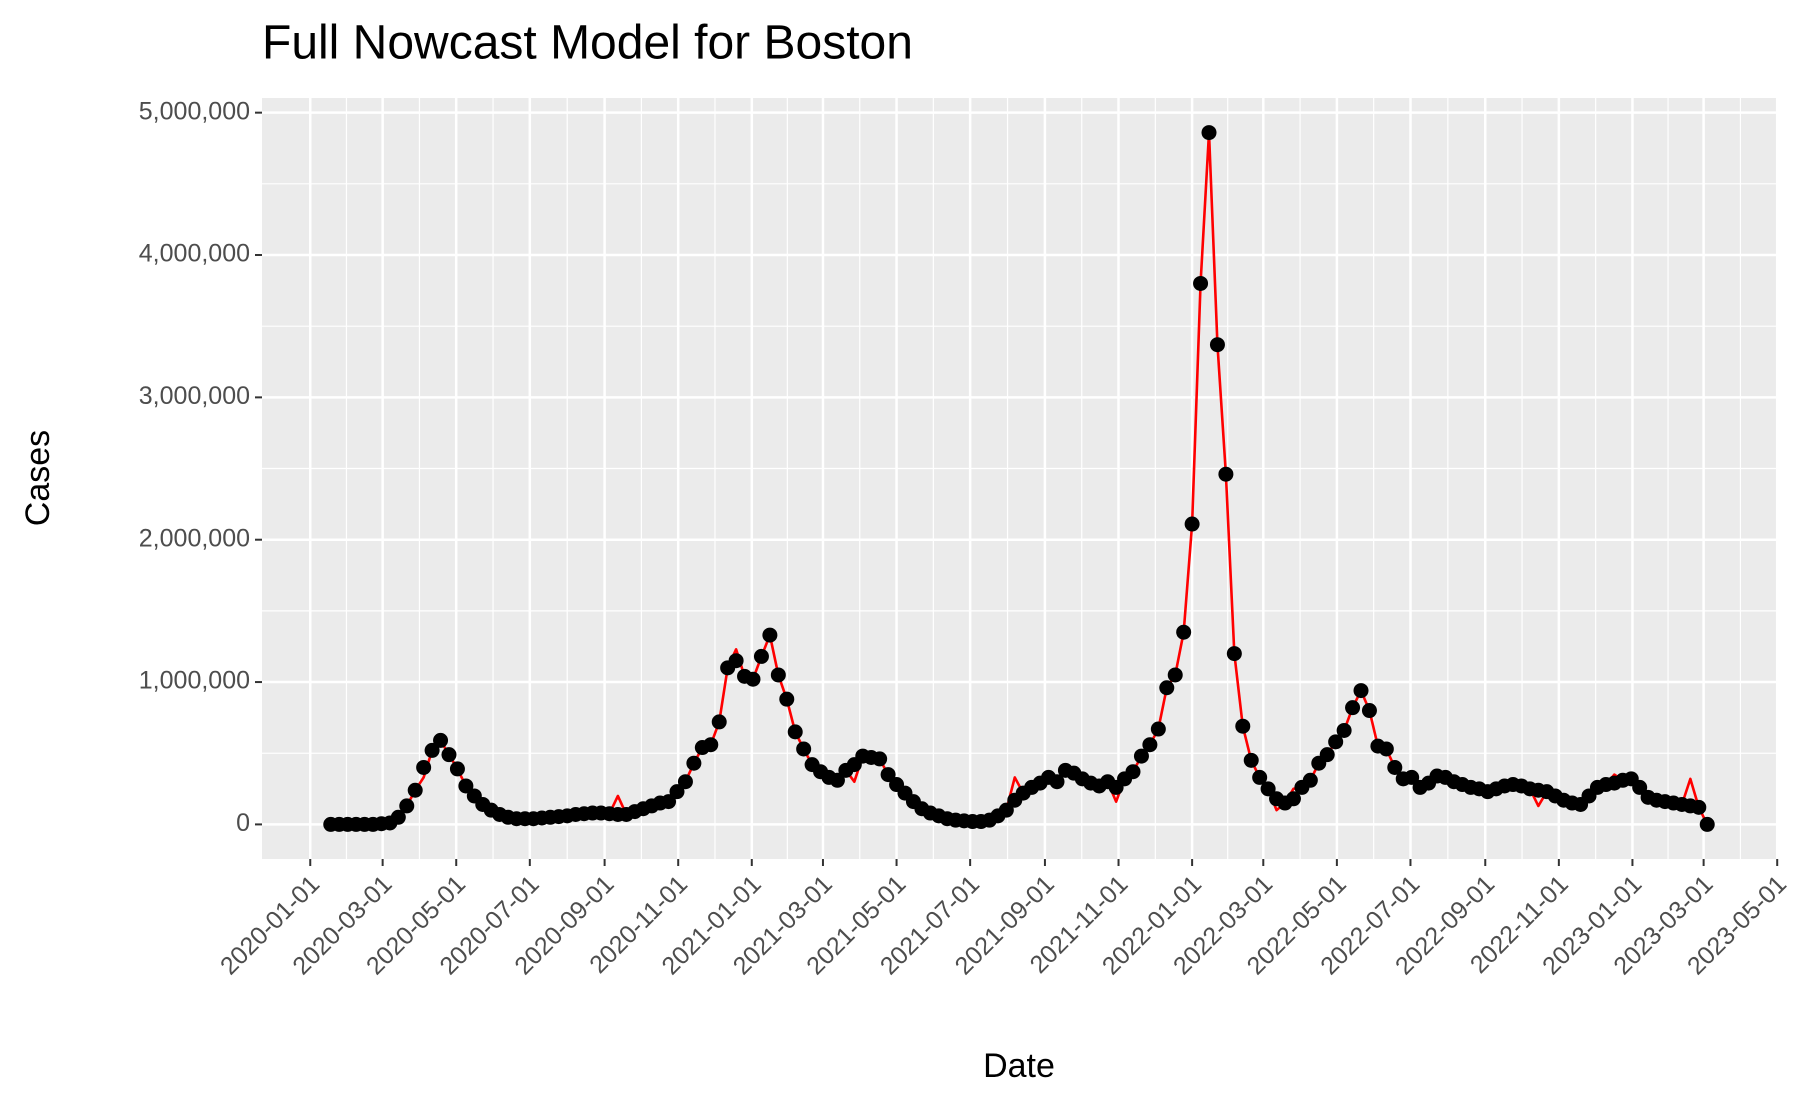 This screenshot has width=1800, height=1113. Describe the element at coordinates (587, 43) in the screenshot. I see `chart-title: Full Nowcast Model for Boston` at that location.